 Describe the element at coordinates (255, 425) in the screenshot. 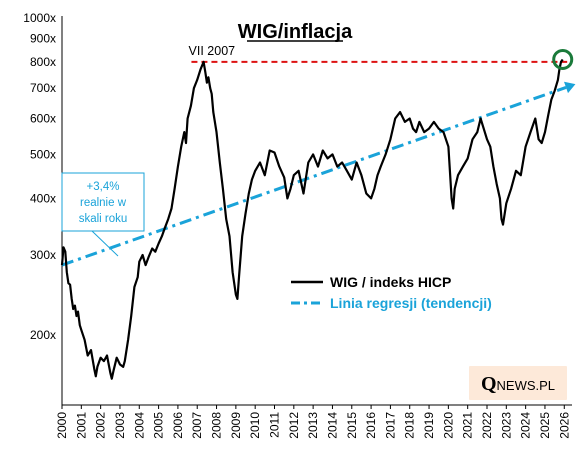

I see `x-tick-label: 2010` at that location.